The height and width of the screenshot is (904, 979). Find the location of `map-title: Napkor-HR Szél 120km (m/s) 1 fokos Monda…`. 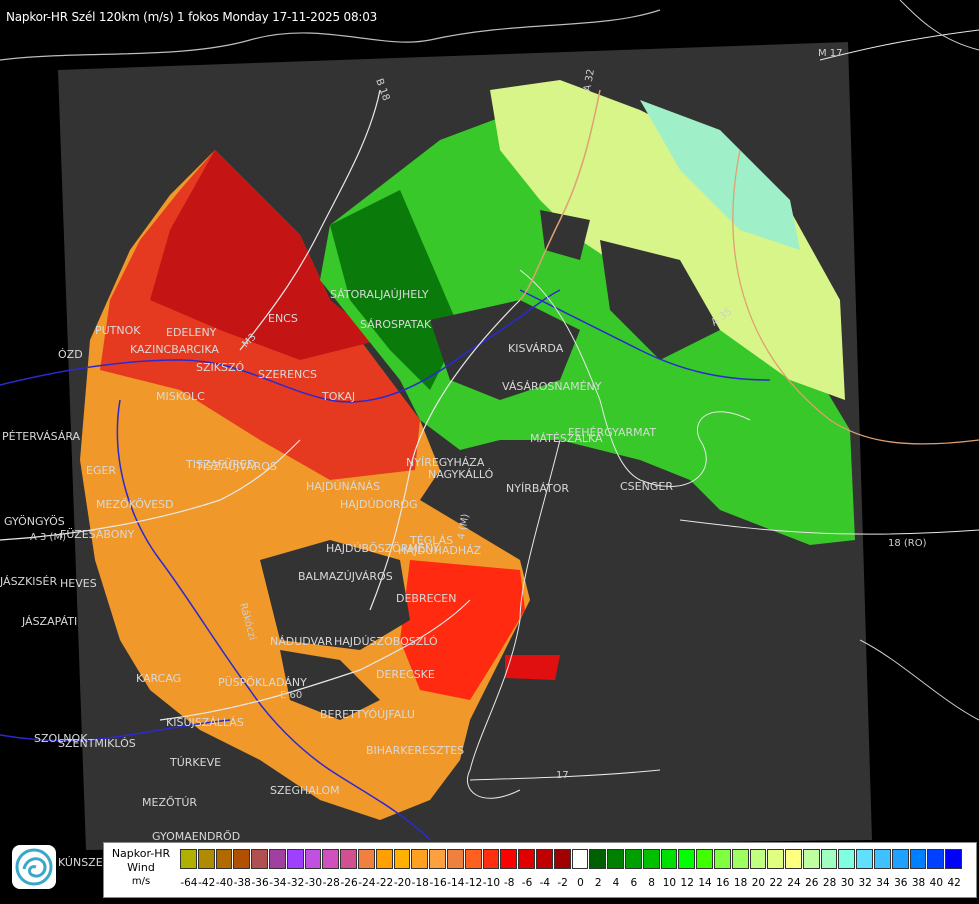

map-title: Napkor-HR Szél 120km (m/s) 1 fokos Monda… is located at coordinates (192, 17).